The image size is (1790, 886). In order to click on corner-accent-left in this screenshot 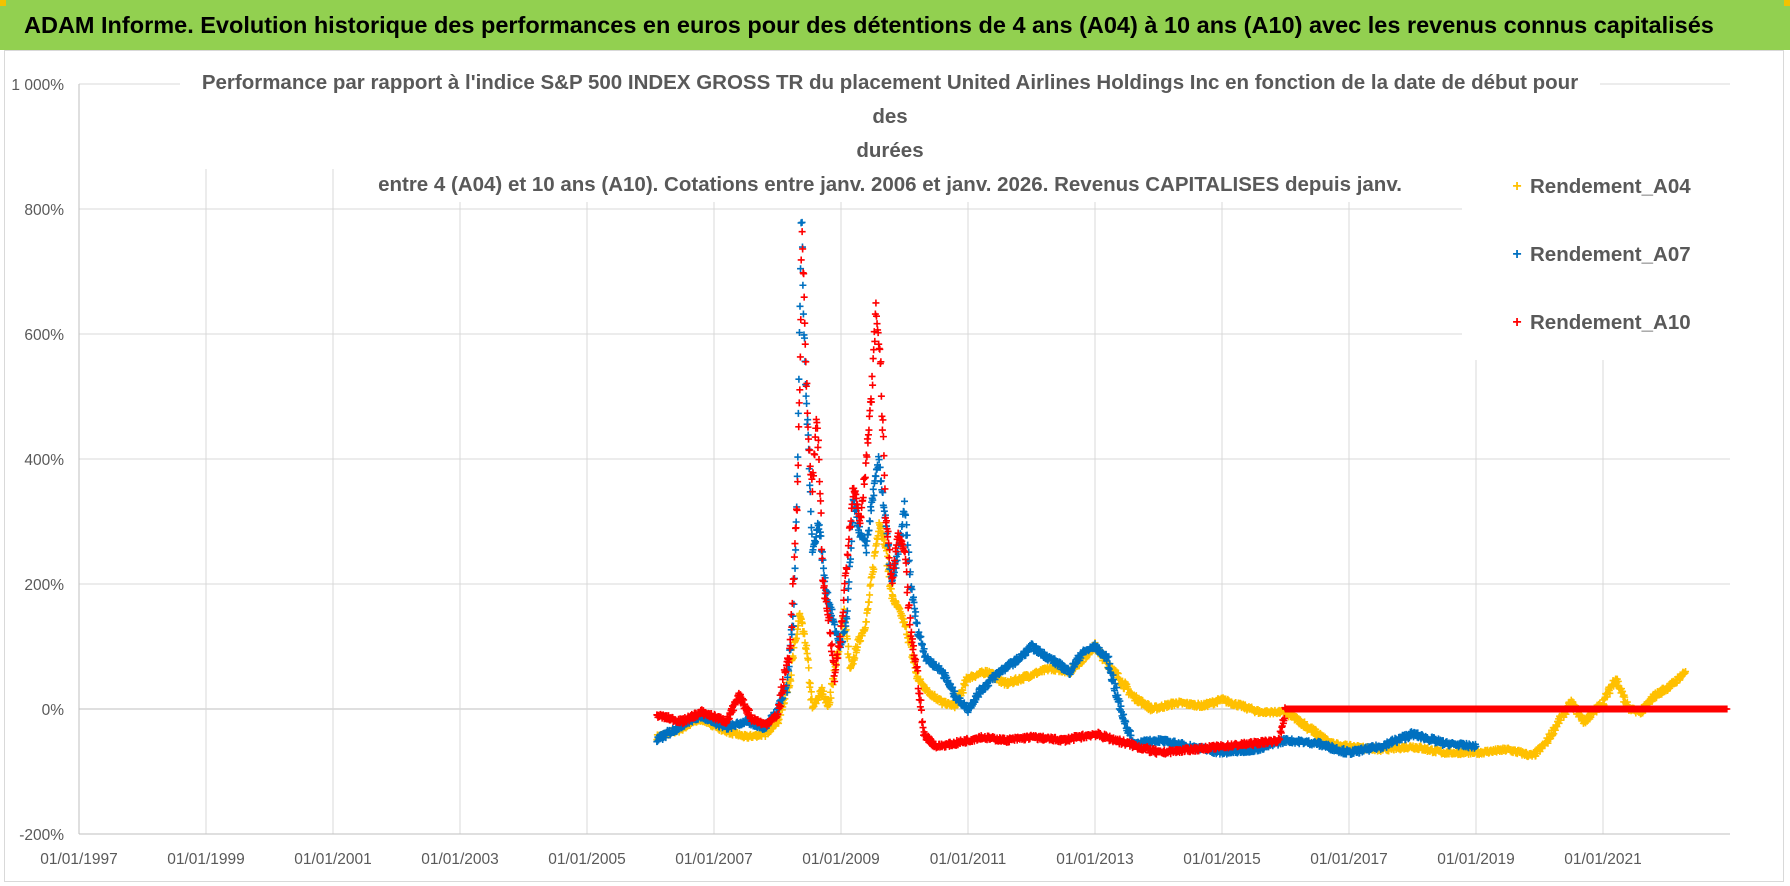, I will do `click(3, 3)`.